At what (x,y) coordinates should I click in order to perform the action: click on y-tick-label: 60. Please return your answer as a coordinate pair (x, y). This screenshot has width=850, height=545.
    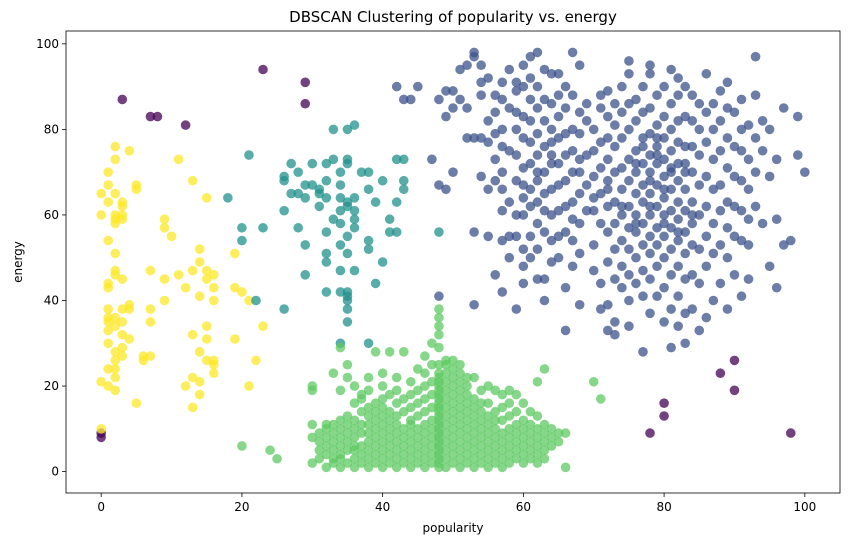
    Looking at the image, I should click on (51, 215).